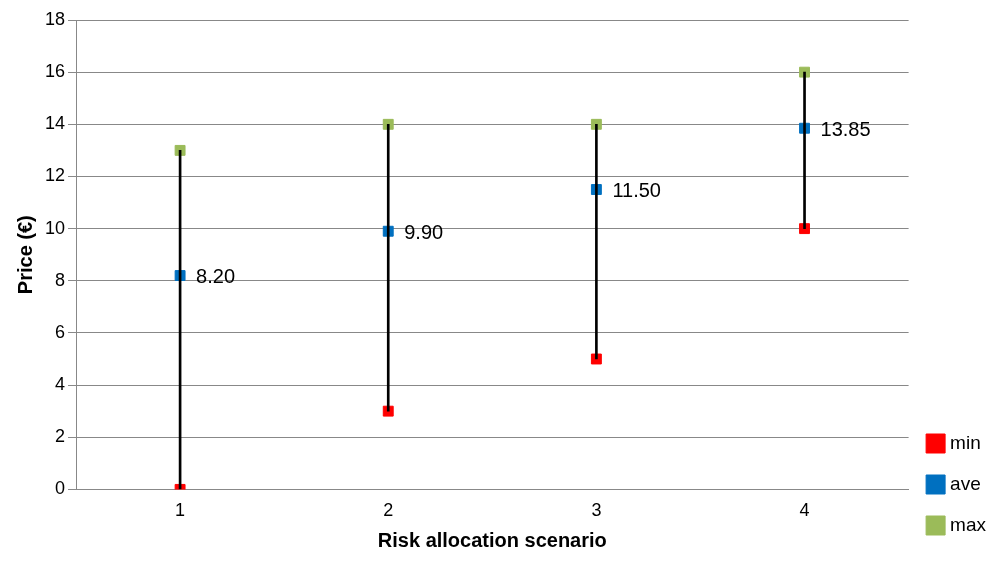 The height and width of the screenshot is (562, 1006). What do you see at coordinates (180, 510) in the screenshot?
I see `x-tick-label: 1` at bounding box center [180, 510].